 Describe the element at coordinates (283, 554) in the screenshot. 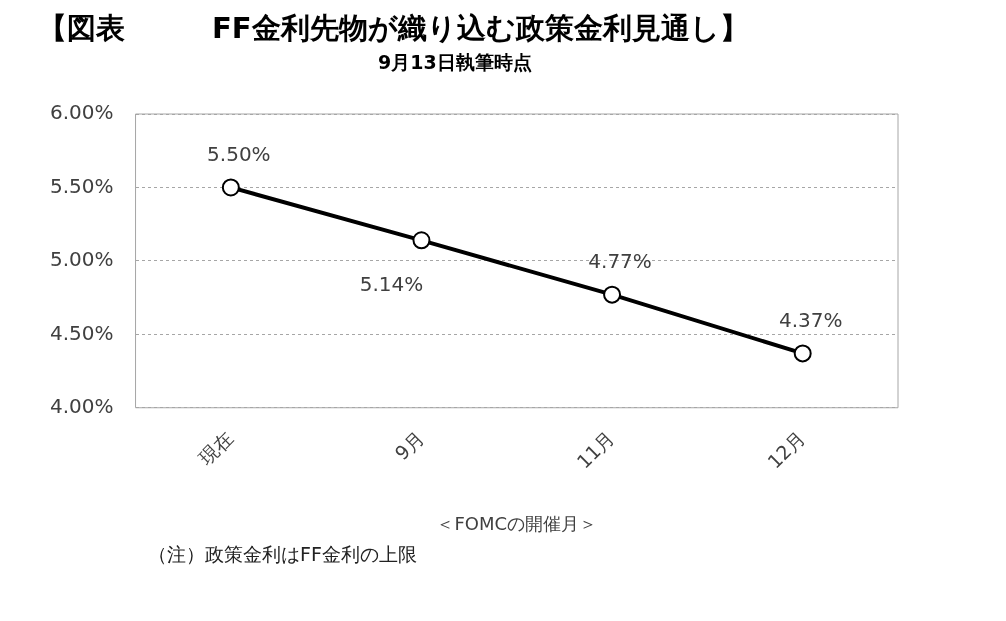

I see `text: （注）政策金利はFF金利の上限` at that location.